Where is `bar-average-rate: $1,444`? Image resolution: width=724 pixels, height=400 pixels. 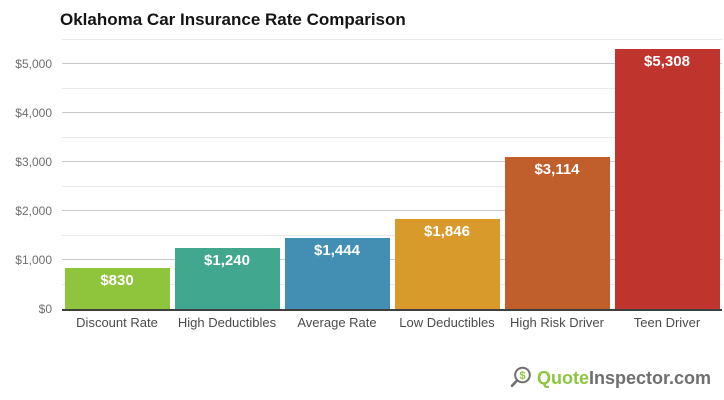
bar-average-rate: $1,444 is located at coordinates (337, 273).